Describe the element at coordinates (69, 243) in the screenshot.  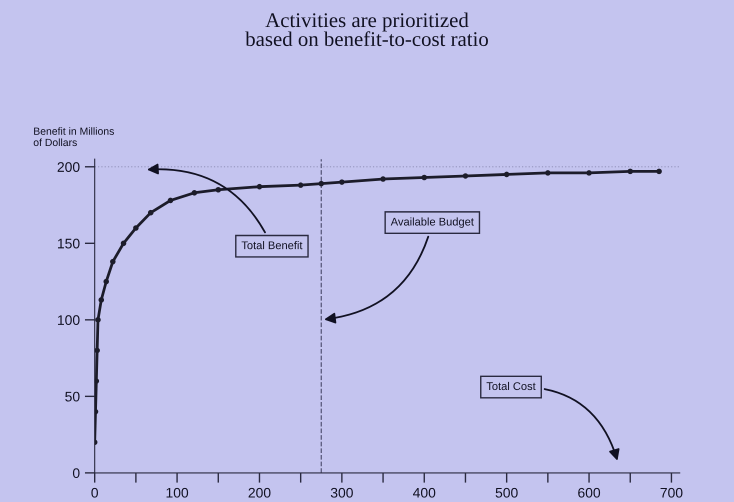
I see `y-tick-label: 150` at that location.